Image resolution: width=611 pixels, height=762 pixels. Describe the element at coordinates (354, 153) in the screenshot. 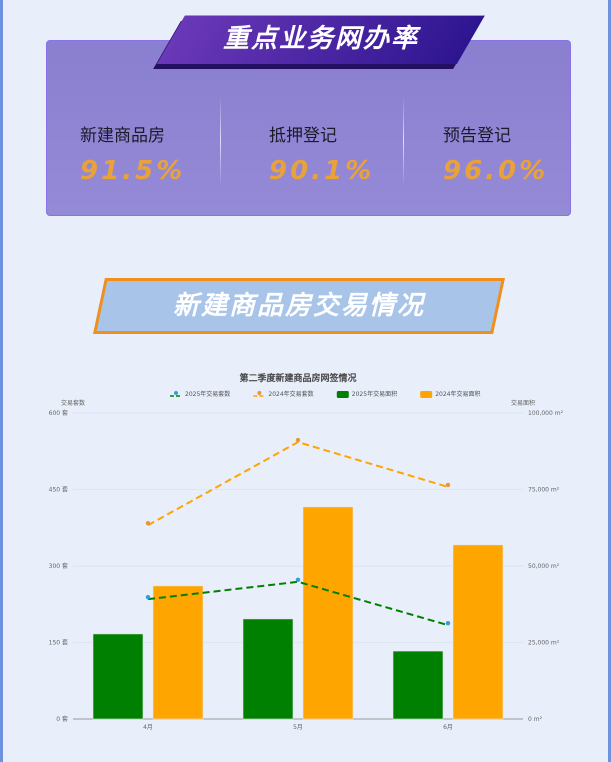

I see `stat-mortgage: 抵押登记 90.1%` at that location.